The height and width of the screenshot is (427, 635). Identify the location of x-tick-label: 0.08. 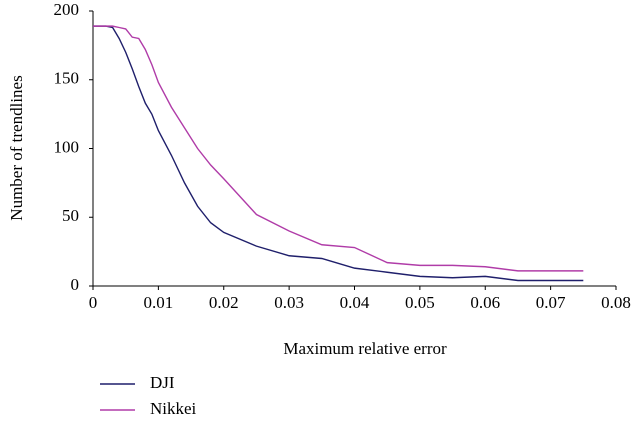
(616, 302).